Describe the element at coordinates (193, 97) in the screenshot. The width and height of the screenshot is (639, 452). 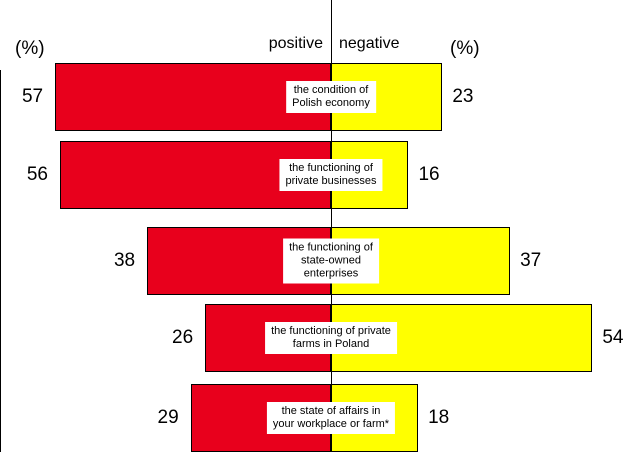
I see `bar-positive` at that location.